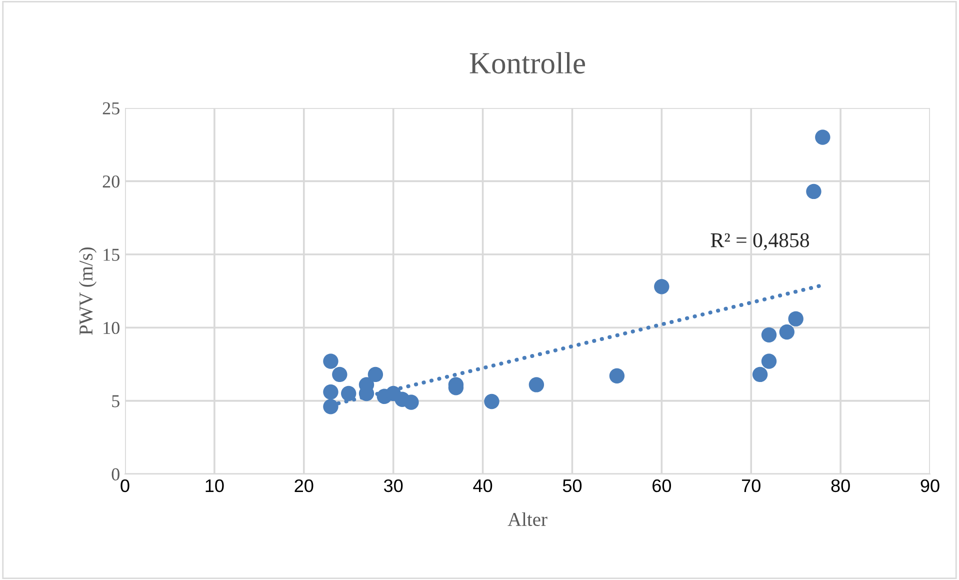 This screenshot has width=959, height=580. I want to click on x-tick-label: 40, so click(482, 485).